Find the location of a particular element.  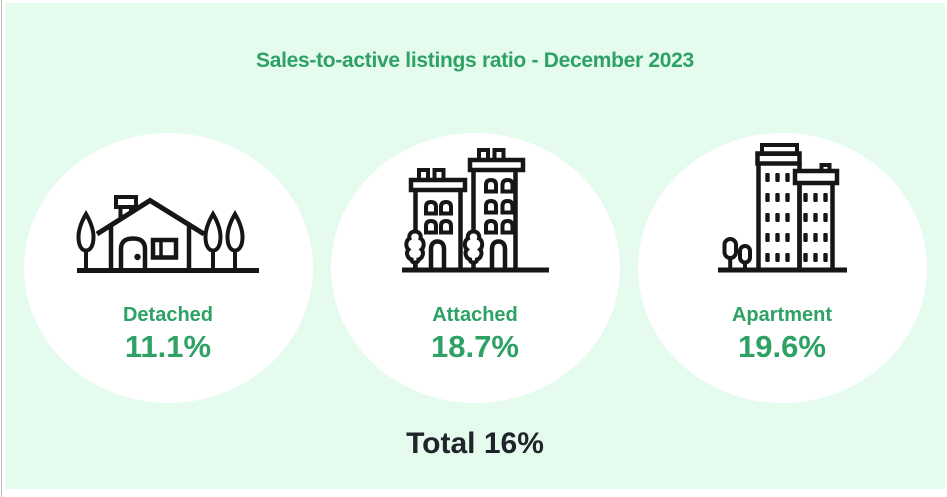

apartment-towers-icon is located at coordinates (782, 208).